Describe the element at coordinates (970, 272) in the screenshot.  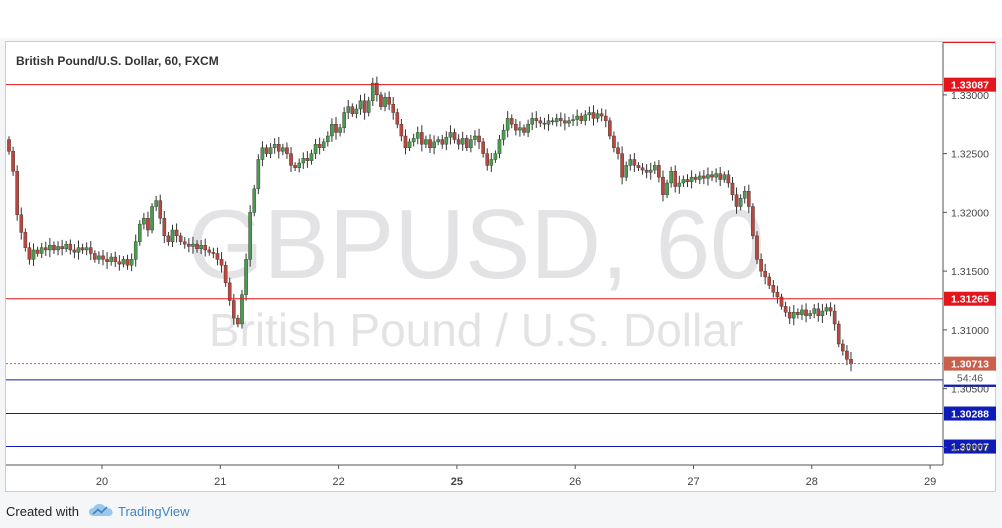
I see `price-tick-label: 1.31500` at that location.